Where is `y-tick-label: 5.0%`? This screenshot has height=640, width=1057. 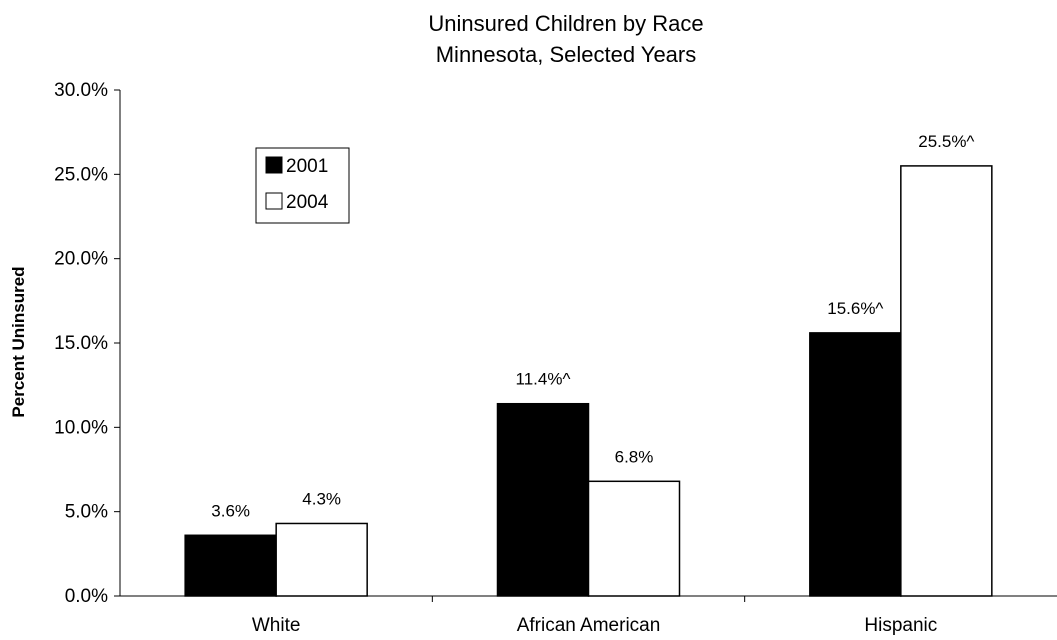 y-tick-label: 5.0% is located at coordinates (86, 512).